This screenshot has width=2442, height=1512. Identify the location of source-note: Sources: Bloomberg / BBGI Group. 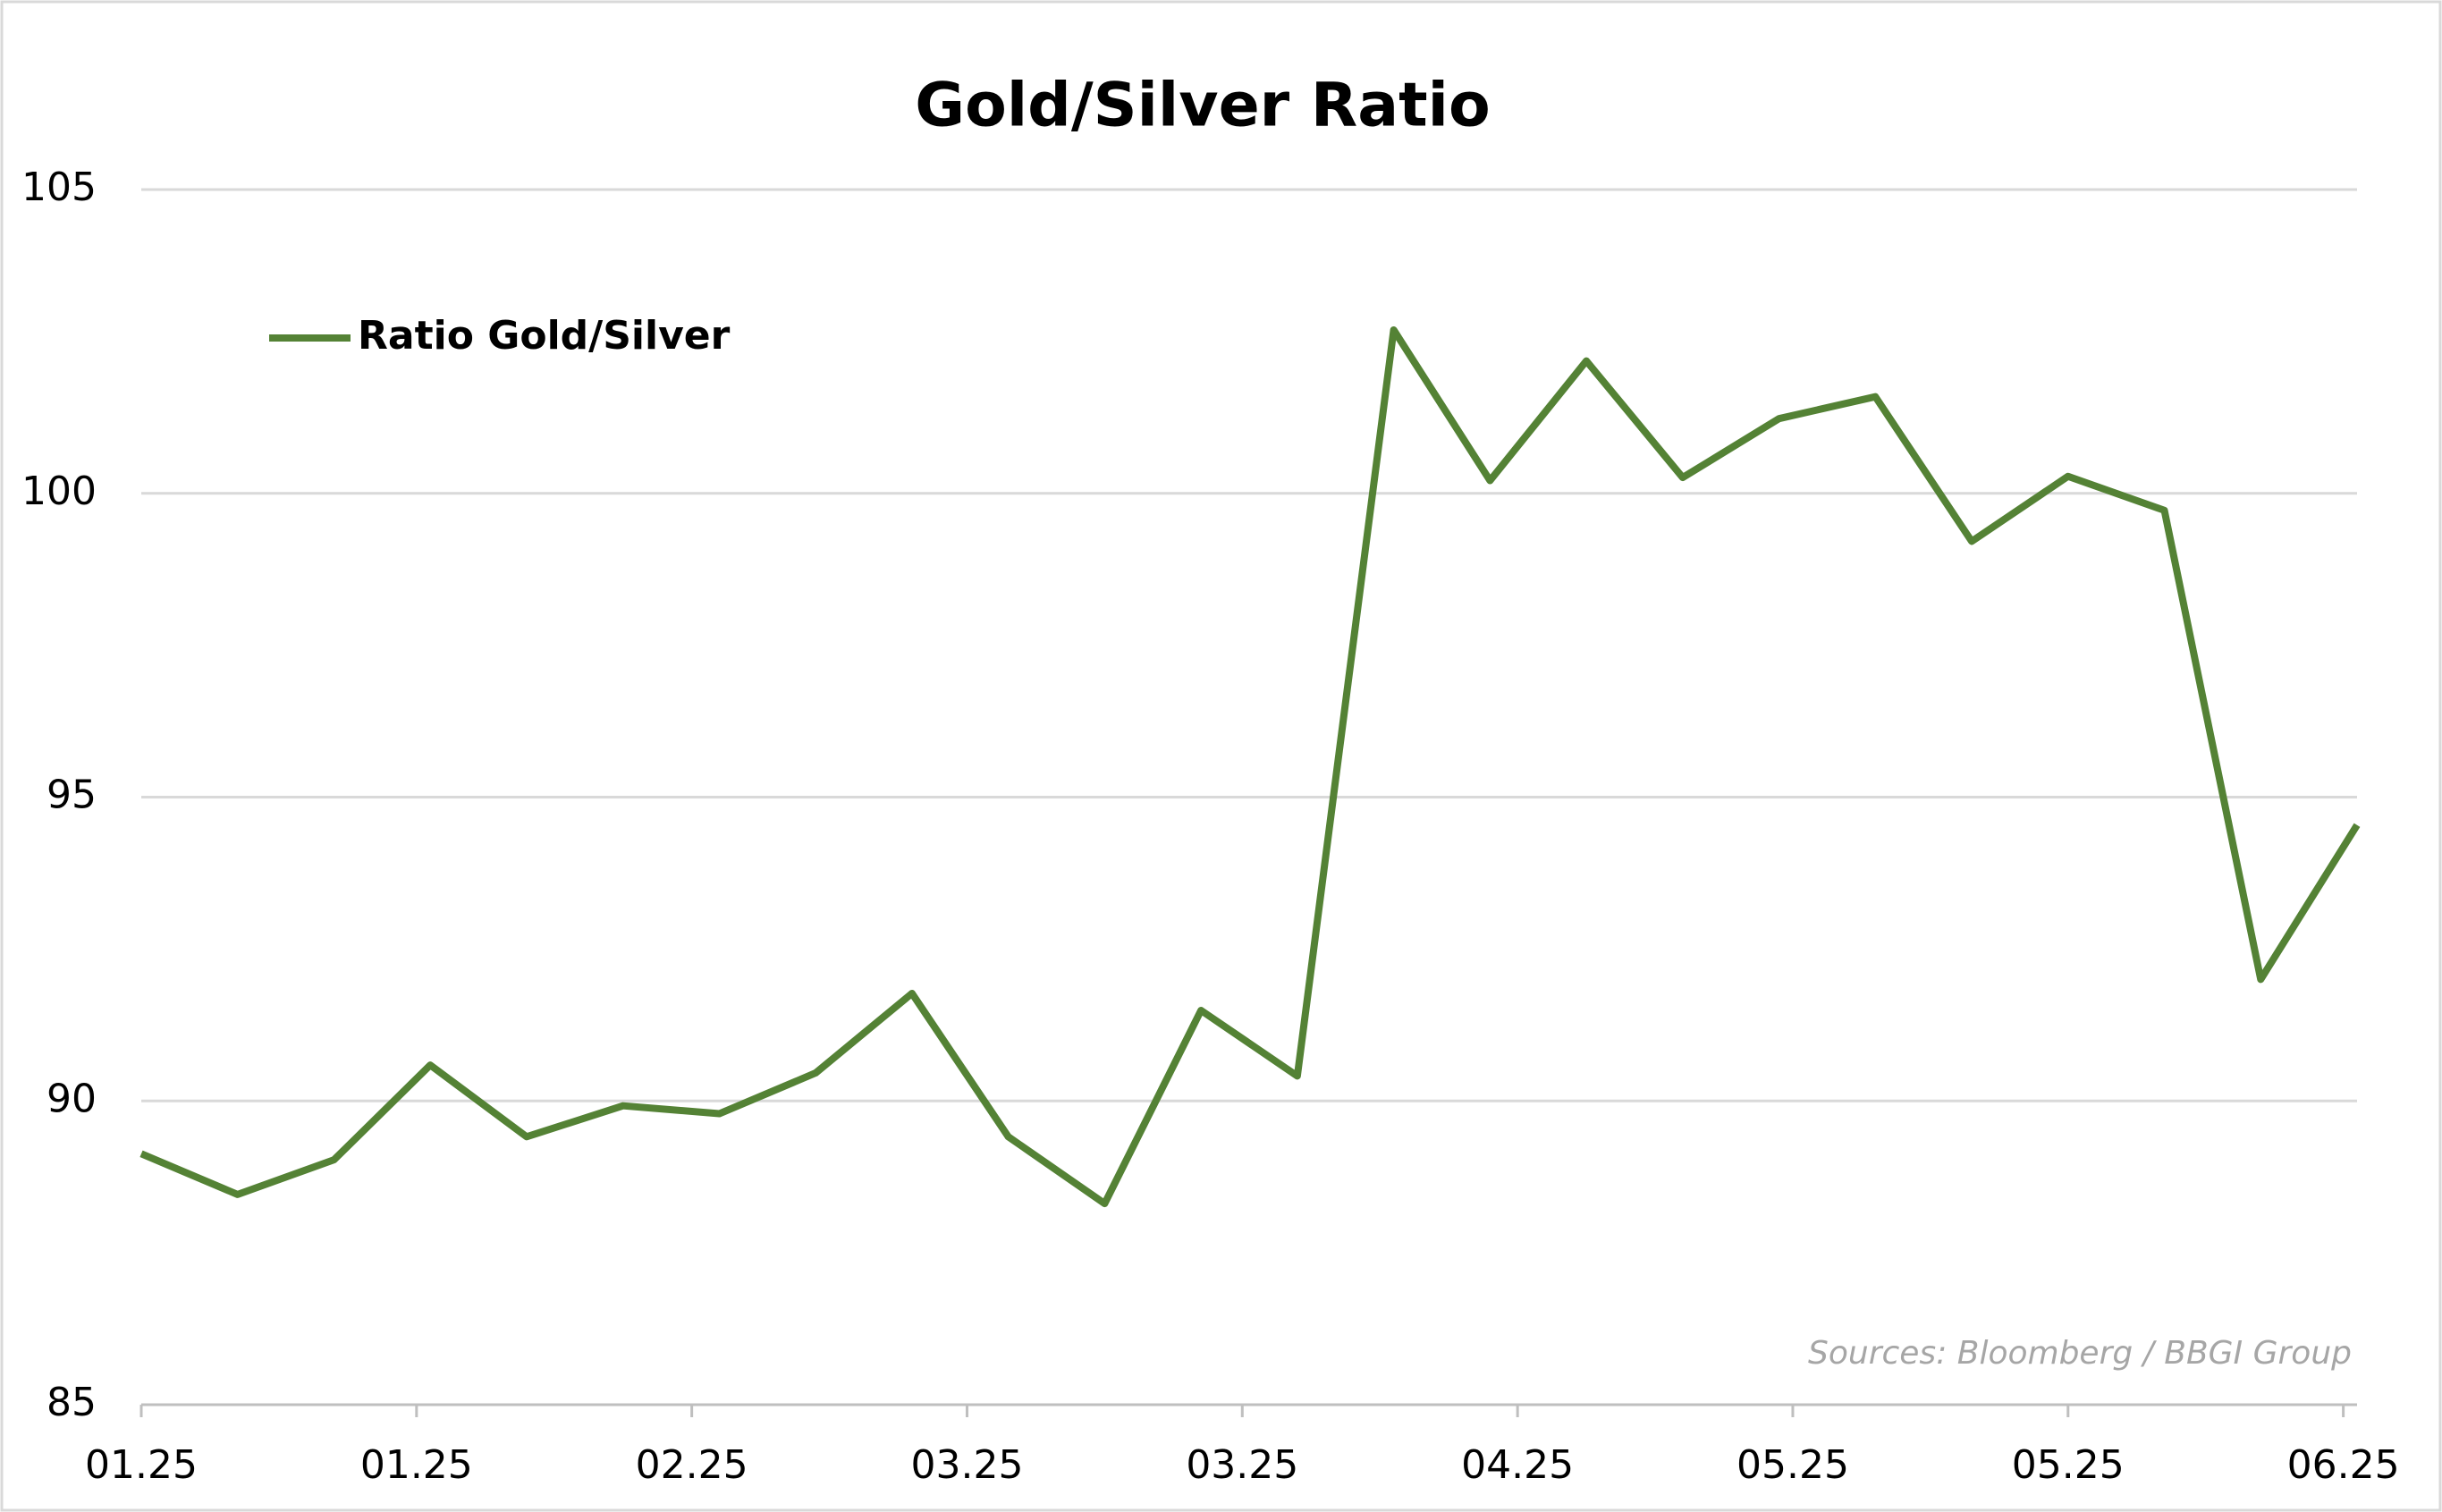
(2080, 1354).